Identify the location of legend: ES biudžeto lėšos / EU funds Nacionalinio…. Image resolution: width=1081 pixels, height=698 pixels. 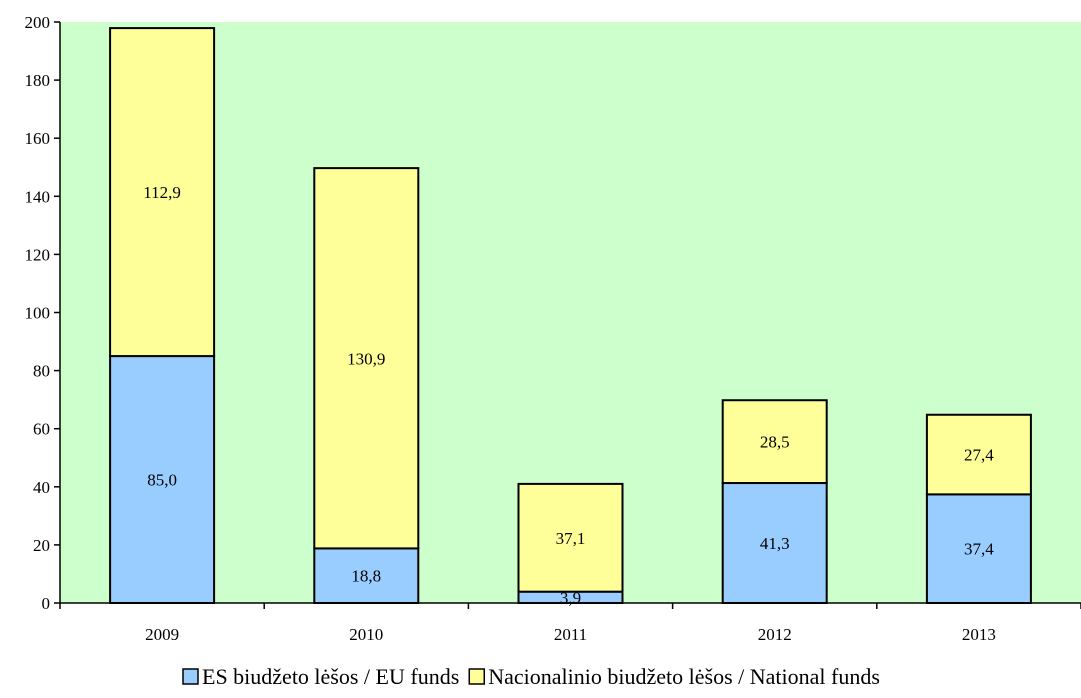
(531, 676).